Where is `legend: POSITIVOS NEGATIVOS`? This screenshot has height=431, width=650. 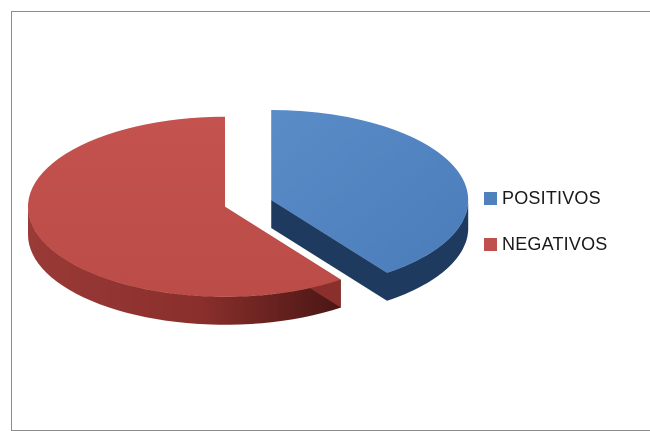
legend: POSITIVOS NEGATIVOS is located at coordinates (546, 232).